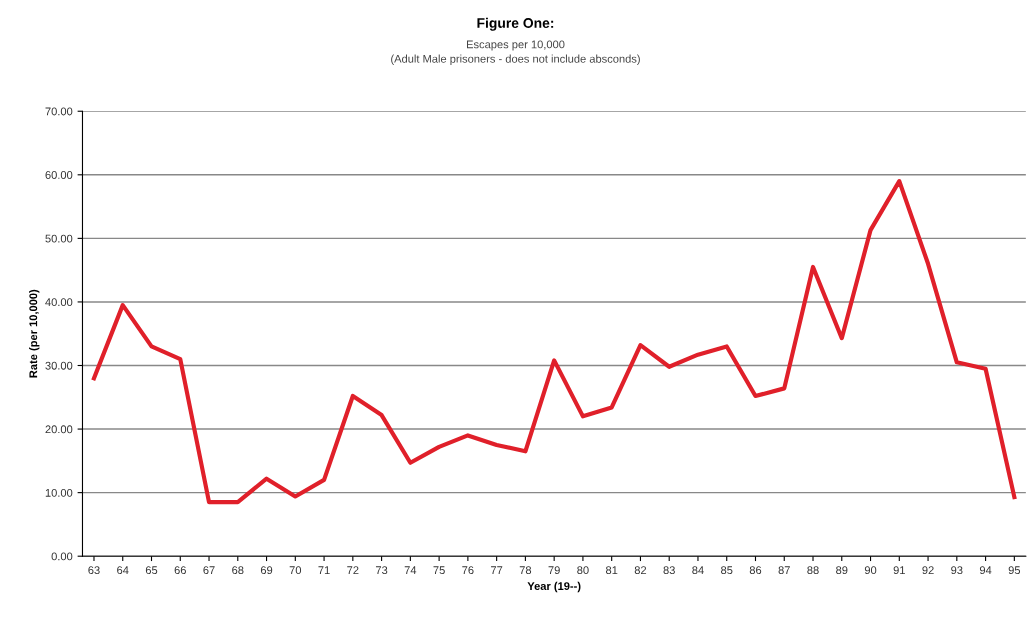 Image resolution: width=1031 pixels, height=618 pixels. I want to click on x-tick-label: 89, so click(842, 570).